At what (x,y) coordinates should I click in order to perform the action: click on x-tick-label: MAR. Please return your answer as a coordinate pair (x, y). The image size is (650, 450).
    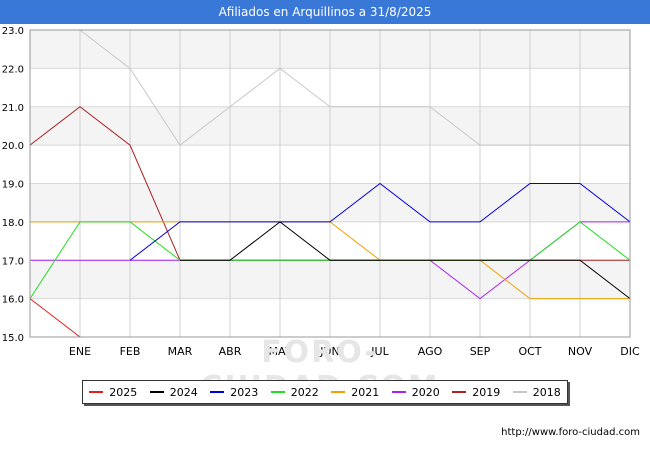
    Looking at the image, I should click on (180, 351).